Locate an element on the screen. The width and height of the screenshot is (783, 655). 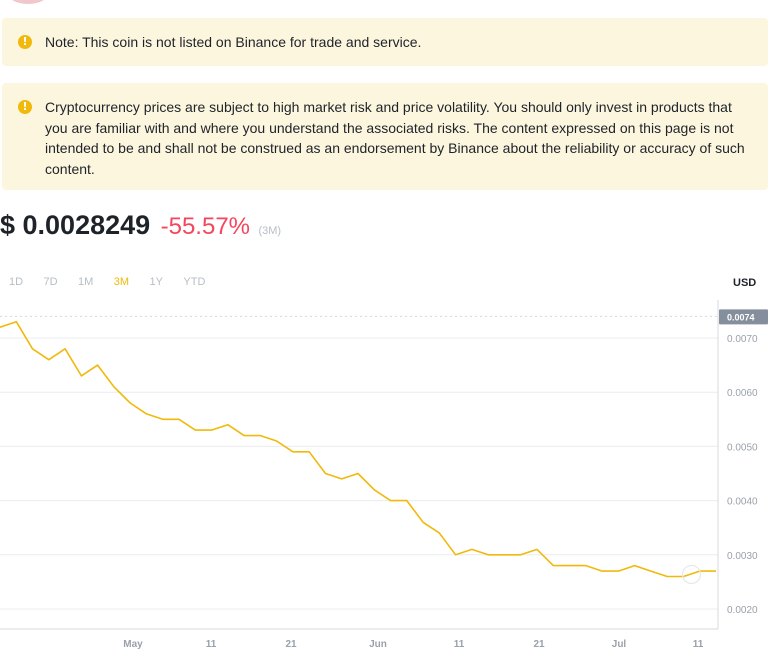
binance-watermark-icon is located at coordinates (691, 574).